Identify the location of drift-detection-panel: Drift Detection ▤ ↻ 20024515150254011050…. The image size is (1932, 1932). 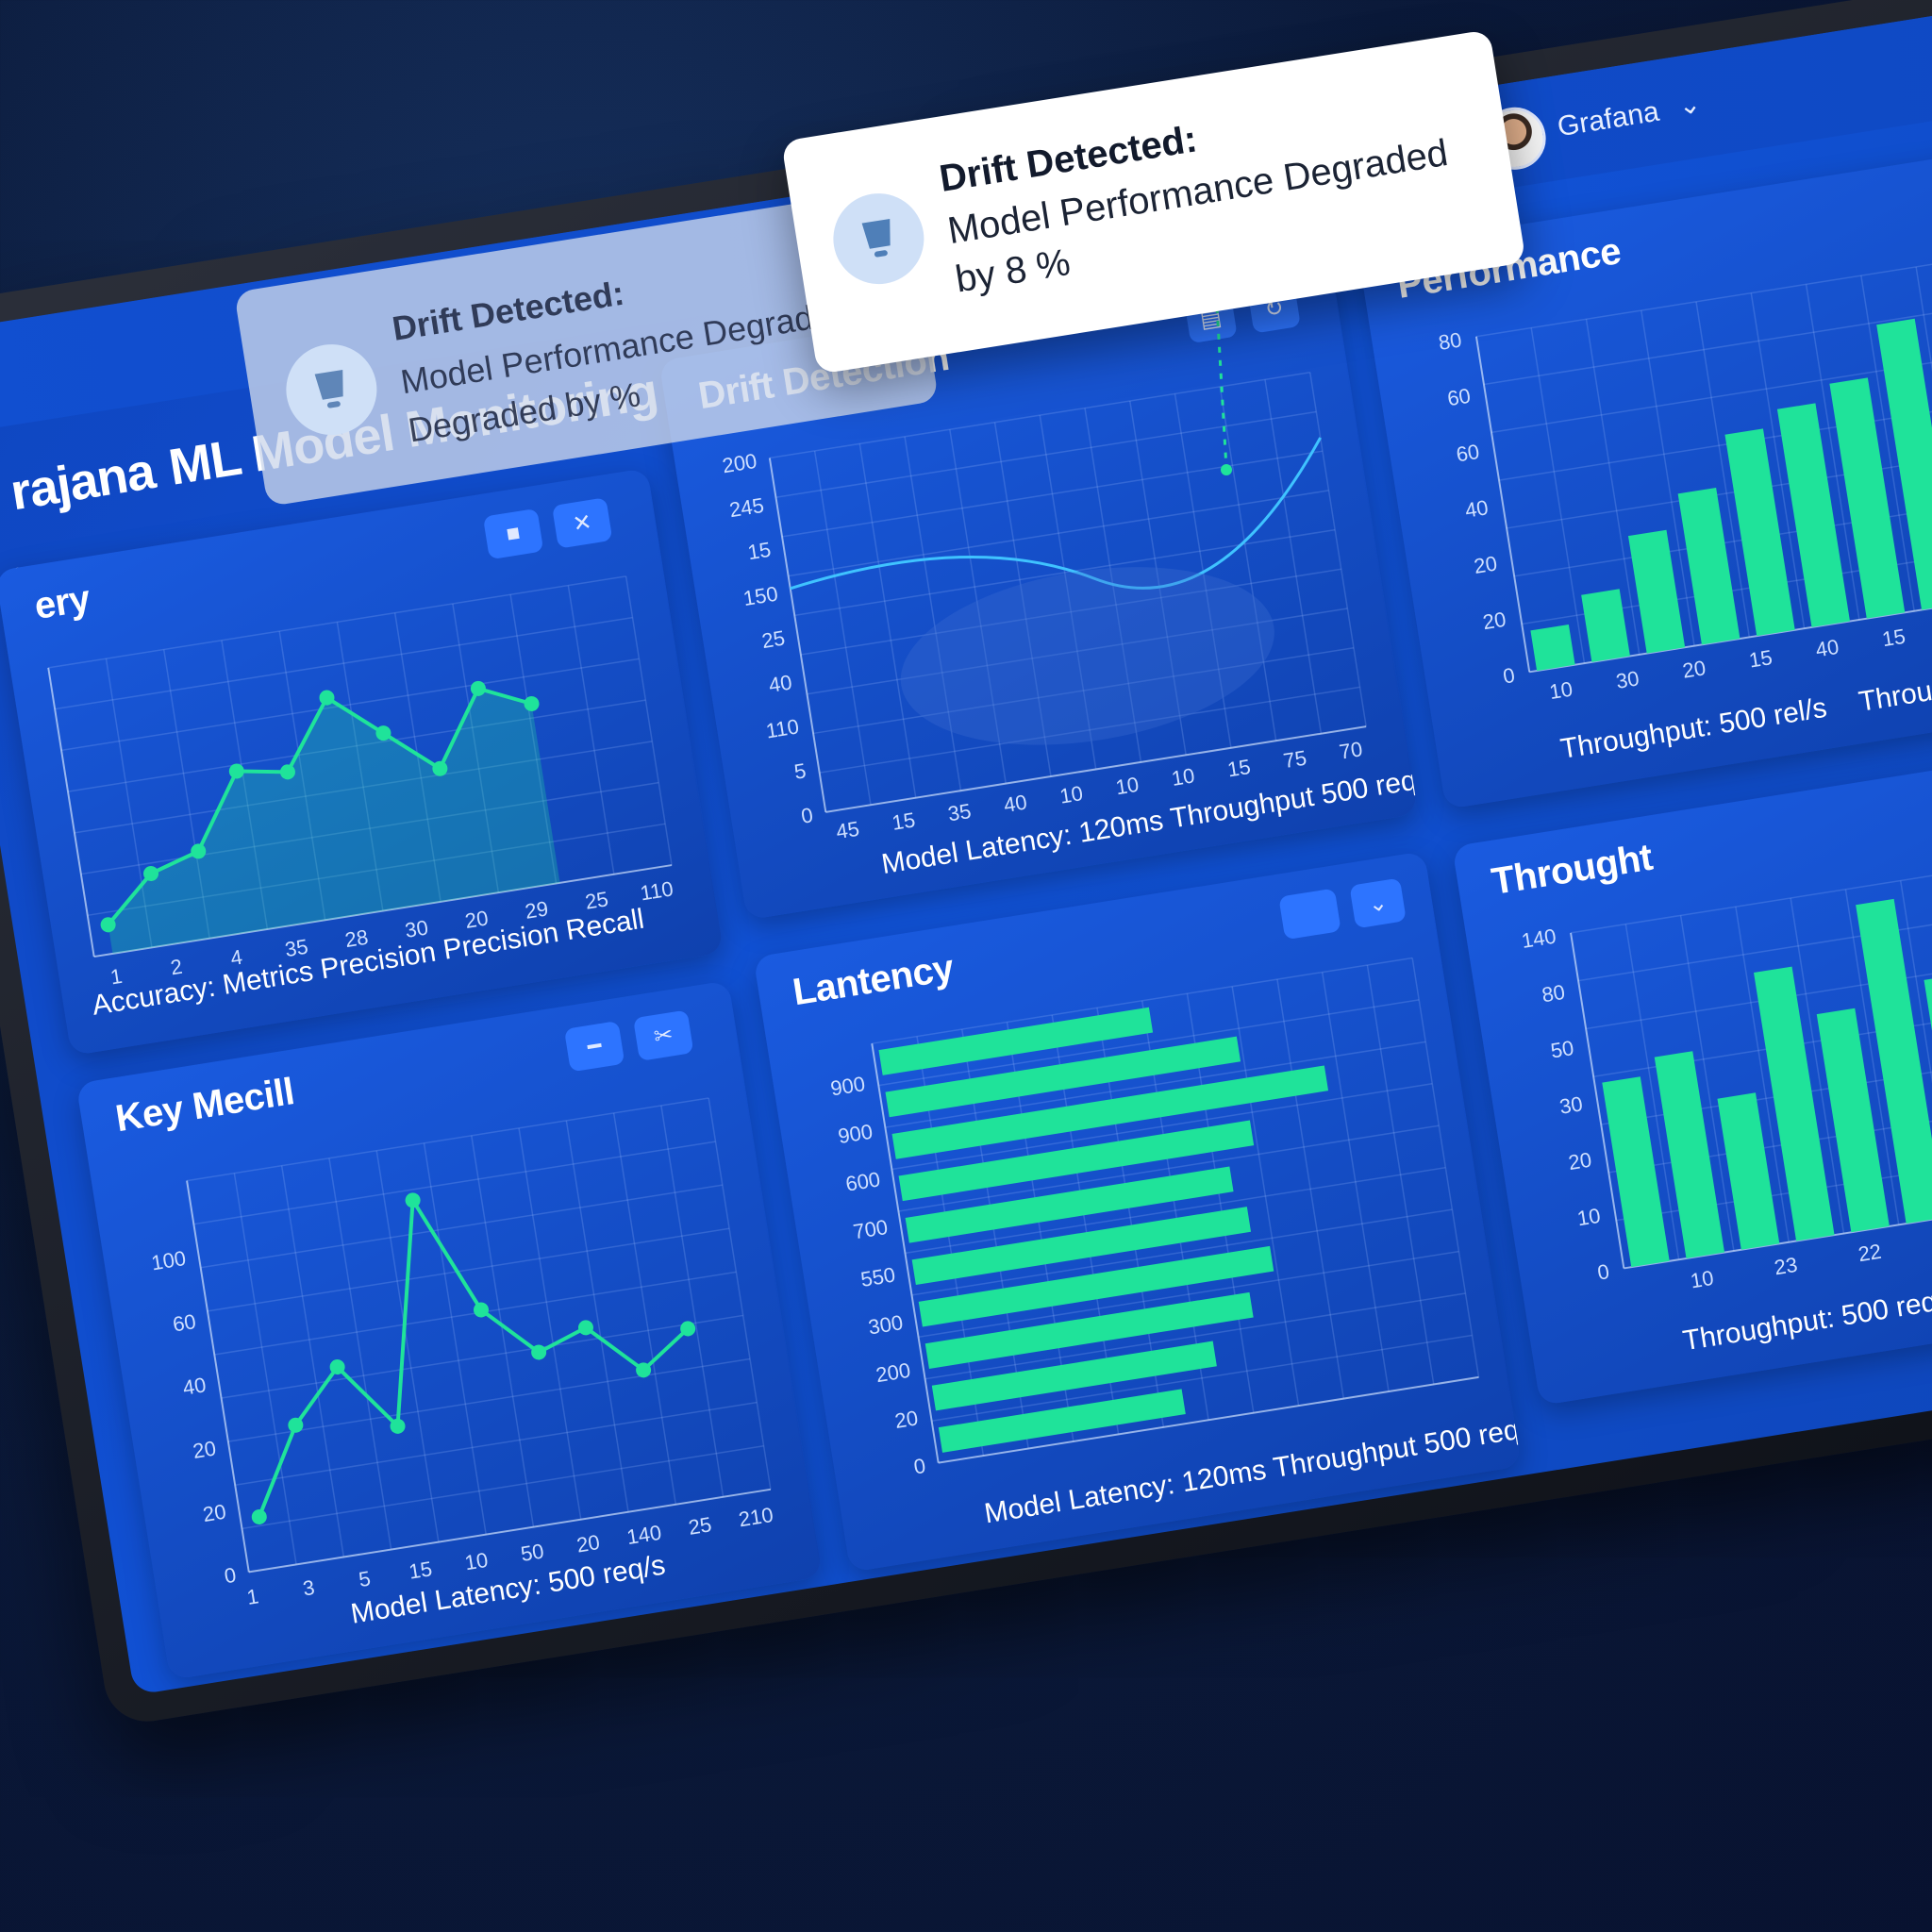
(1038, 588).